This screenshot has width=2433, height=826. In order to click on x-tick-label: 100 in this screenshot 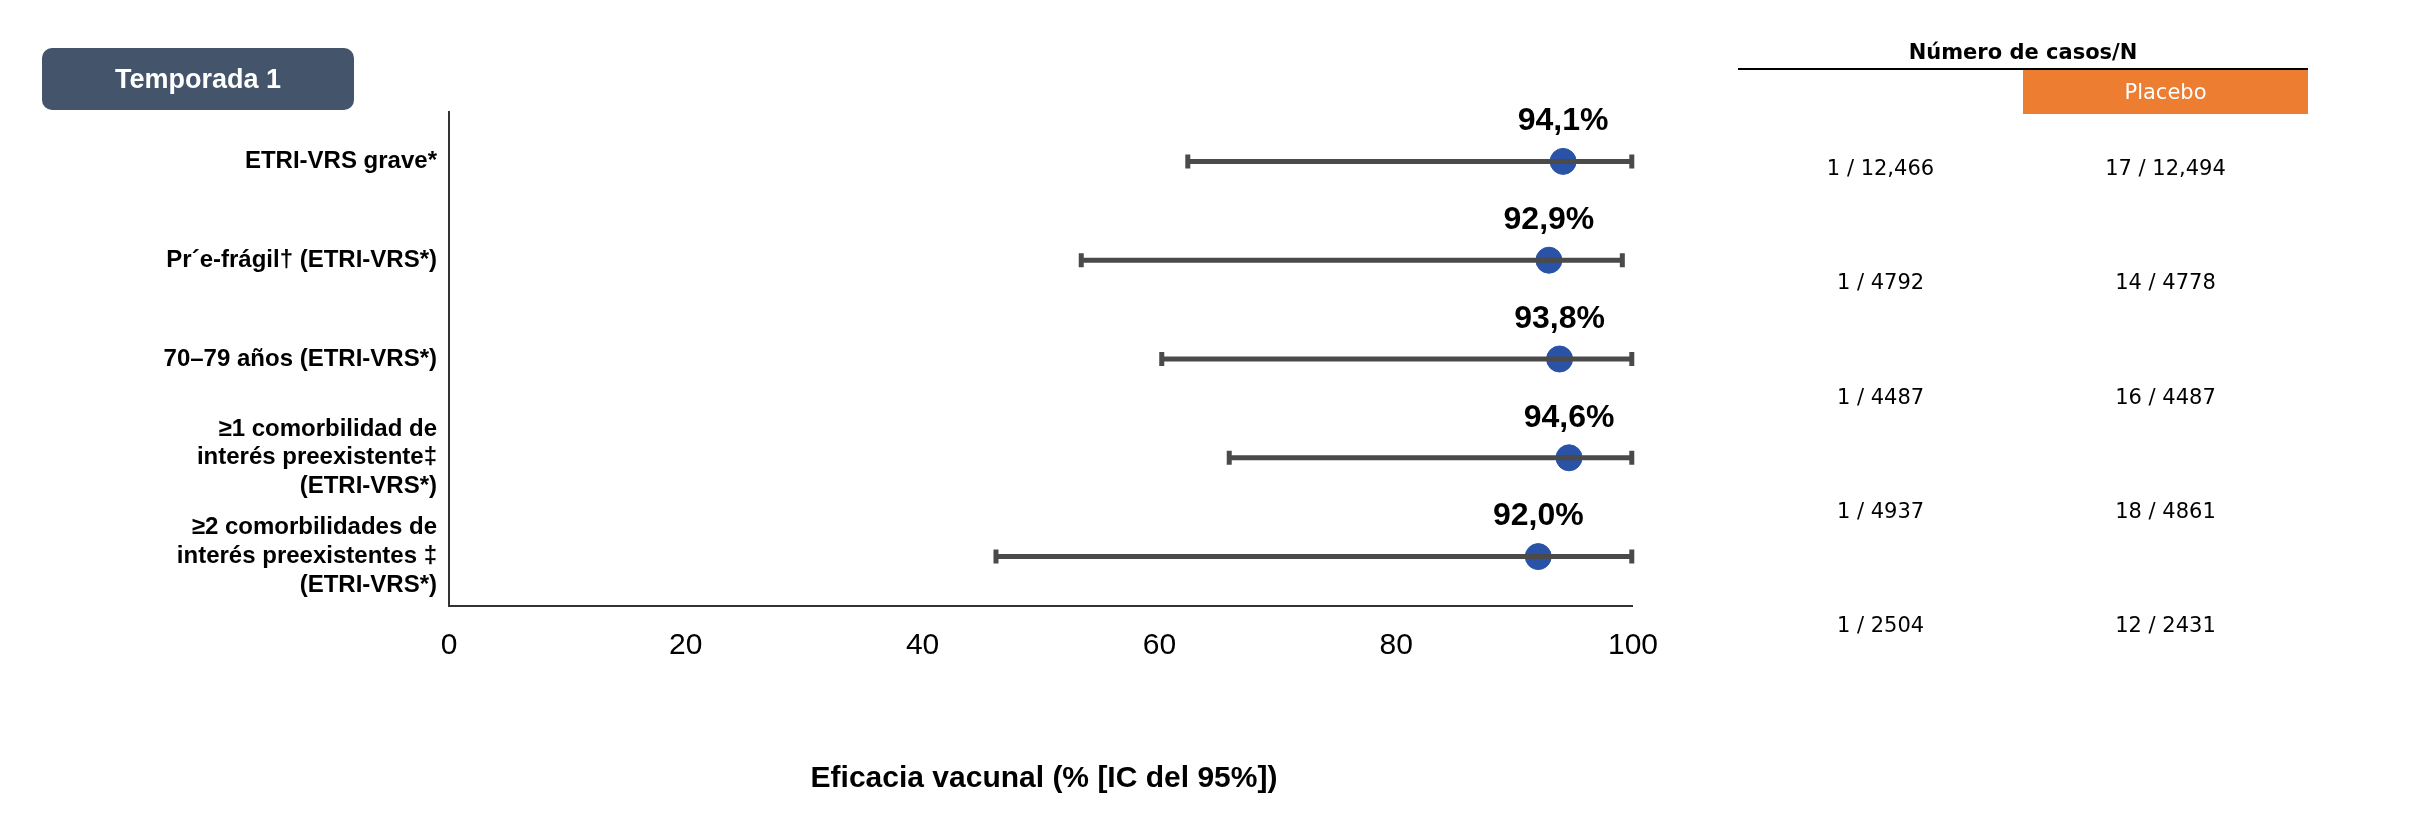, I will do `click(1632, 644)`.